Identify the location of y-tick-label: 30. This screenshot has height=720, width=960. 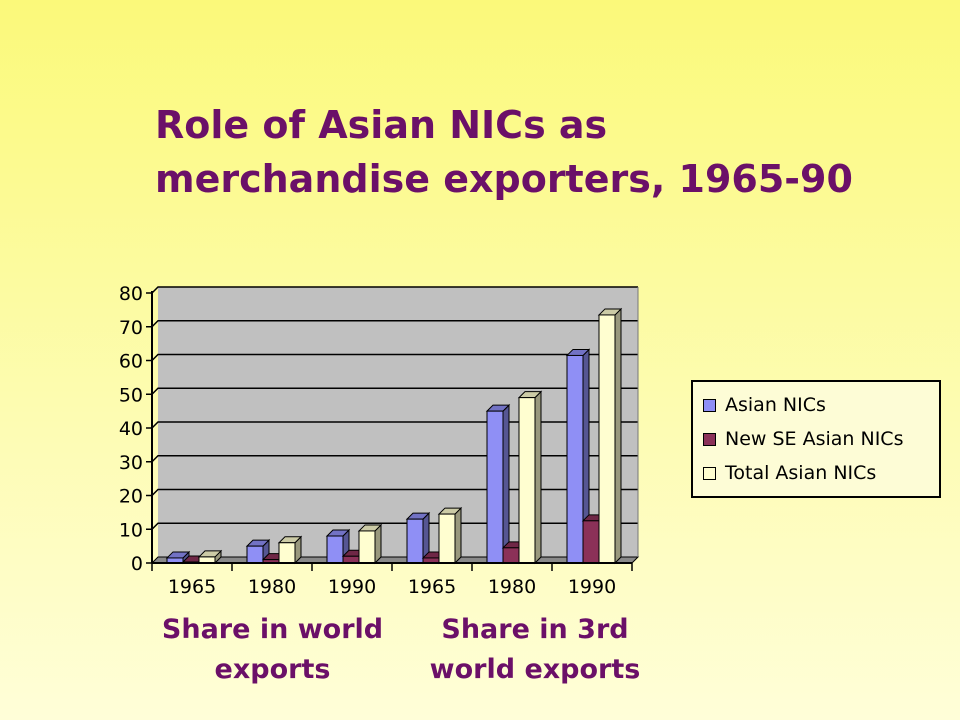
(131, 463).